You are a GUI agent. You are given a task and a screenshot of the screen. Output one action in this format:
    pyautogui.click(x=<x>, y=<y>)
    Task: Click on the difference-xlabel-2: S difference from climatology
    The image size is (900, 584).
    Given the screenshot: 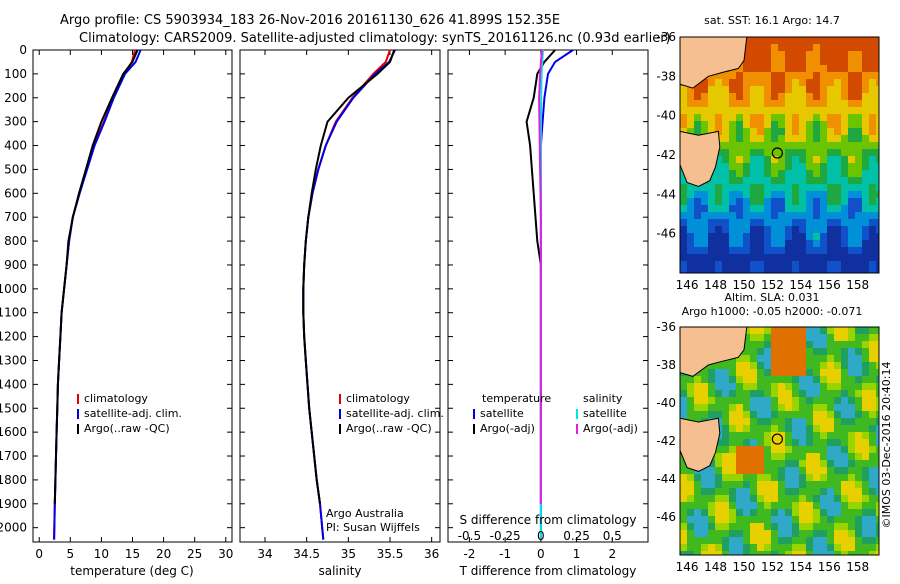 What is the action you would take?
    pyautogui.click(x=548, y=520)
    